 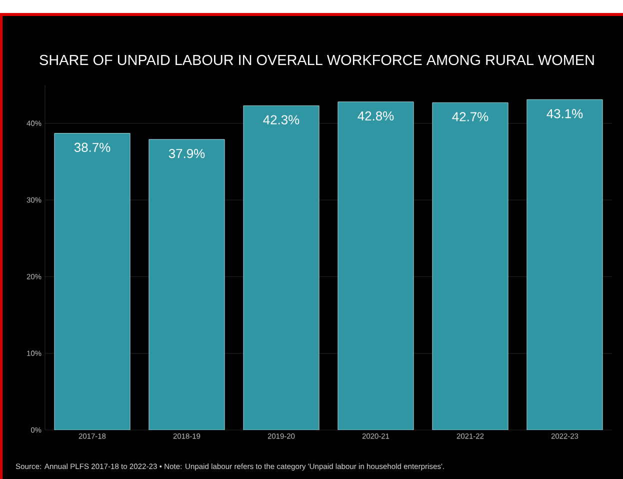 I want to click on data-label: 42.3%, so click(x=281, y=119).